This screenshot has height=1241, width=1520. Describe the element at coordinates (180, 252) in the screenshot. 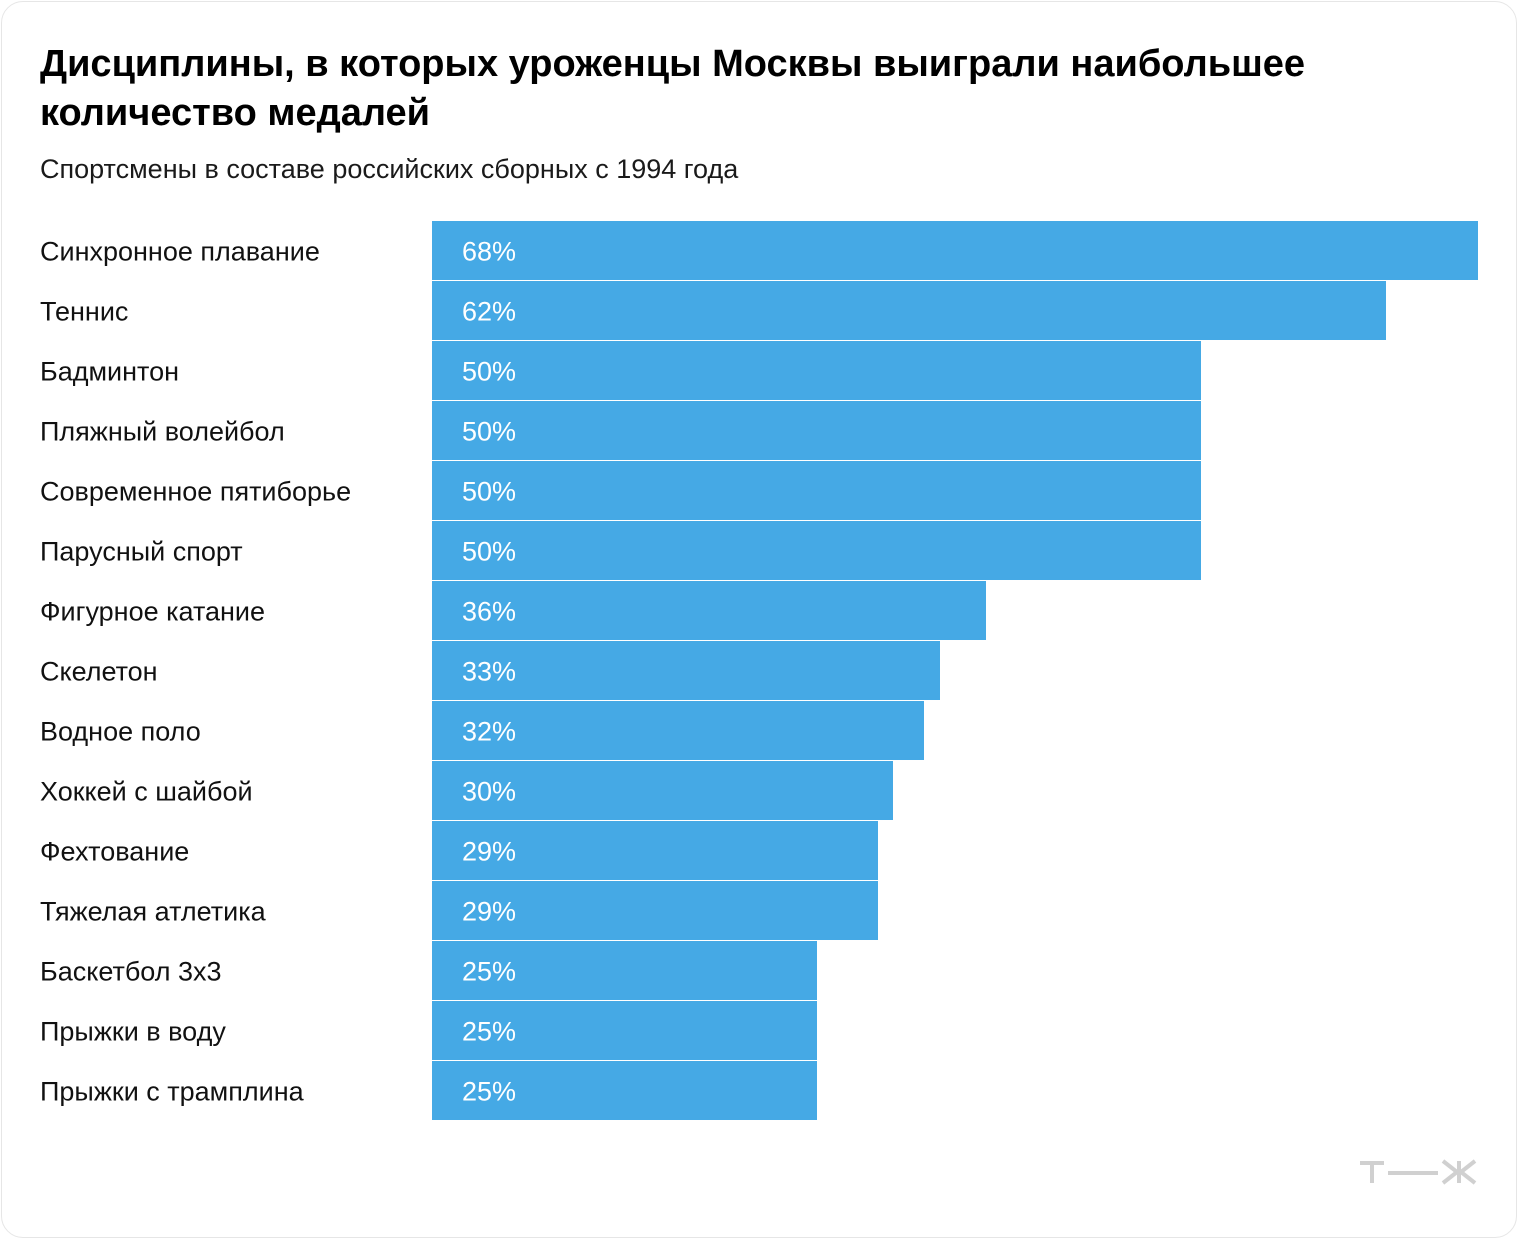

I see `category-label: Синхронное плавание` at that location.